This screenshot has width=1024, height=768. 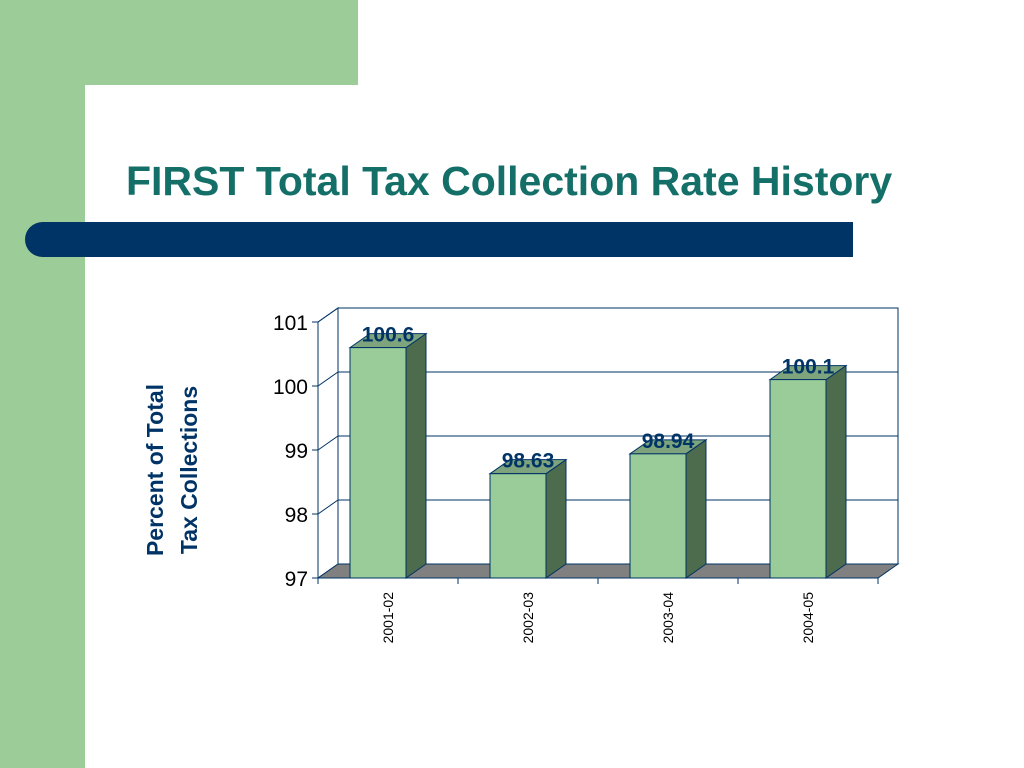 What do you see at coordinates (388, 335) in the screenshot?
I see `data-label: 100.6` at bounding box center [388, 335].